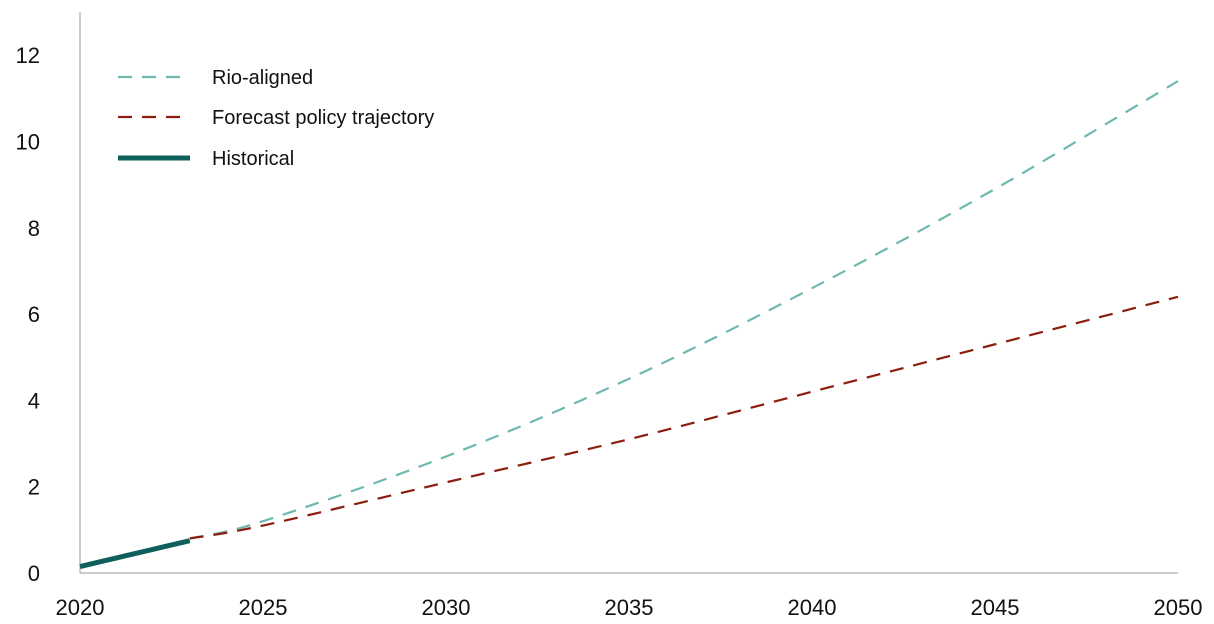 This screenshot has height=624, width=1214. Describe the element at coordinates (812, 607) in the screenshot. I see `x-tick-label: 2040` at that location.